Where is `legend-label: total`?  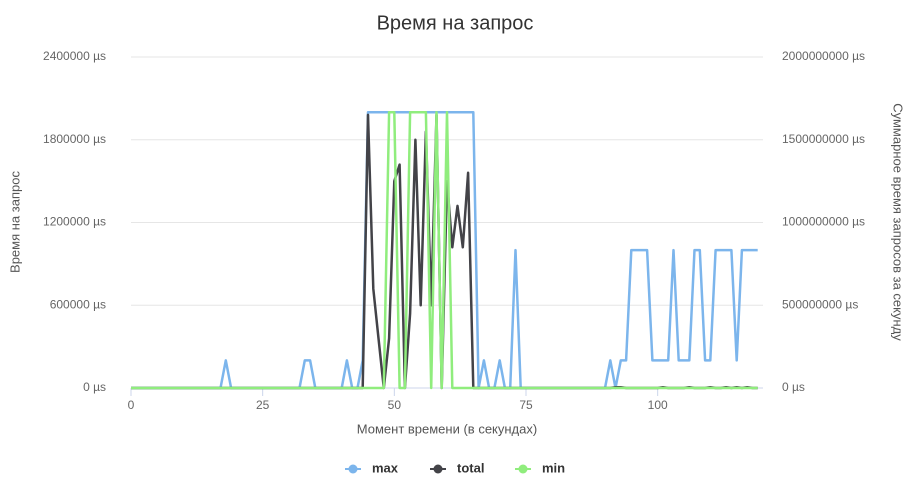
legend-label: total is located at coordinates (470, 467).